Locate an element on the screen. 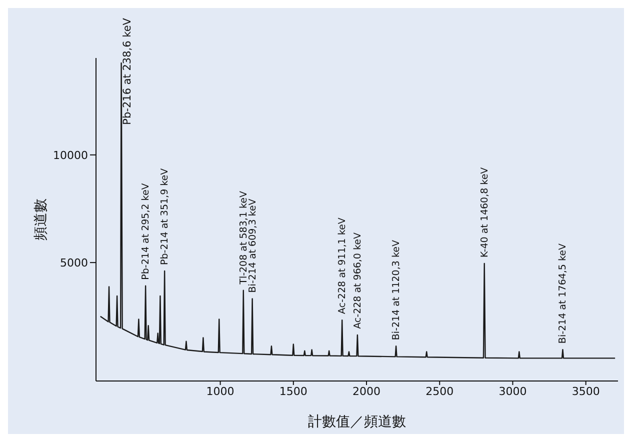 Image resolution: width=632 pixels, height=442 pixels. annotation: Bi-214 at 1764,5 keV is located at coordinates (563, 293).